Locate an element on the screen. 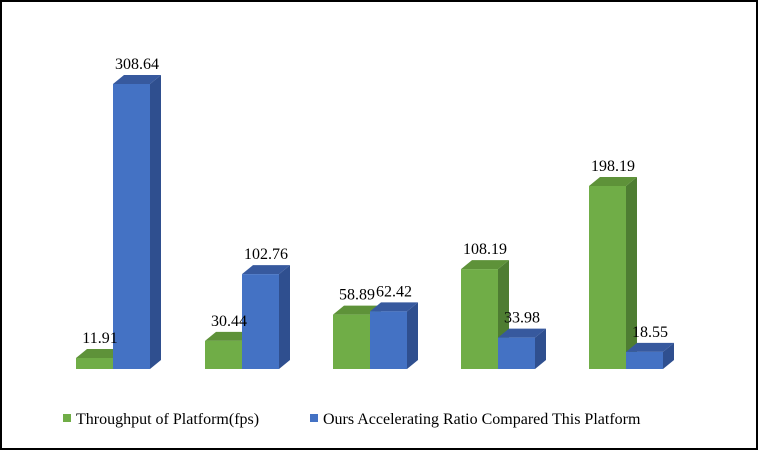 The height and width of the screenshot is (450, 758). data-label-ratio-2: 102.76 is located at coordinates (266, 254).